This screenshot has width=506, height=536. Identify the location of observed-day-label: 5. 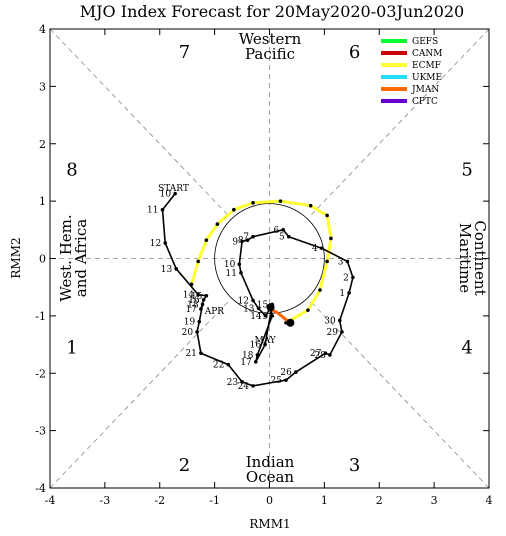
(282, 238).